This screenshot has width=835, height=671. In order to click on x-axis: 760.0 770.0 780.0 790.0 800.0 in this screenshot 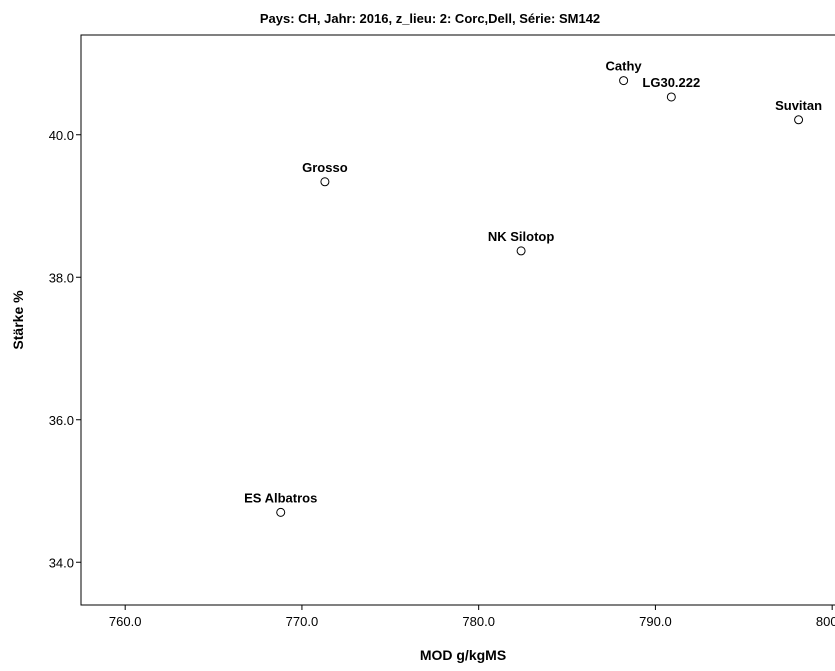, I will do `click(472, 617)`.